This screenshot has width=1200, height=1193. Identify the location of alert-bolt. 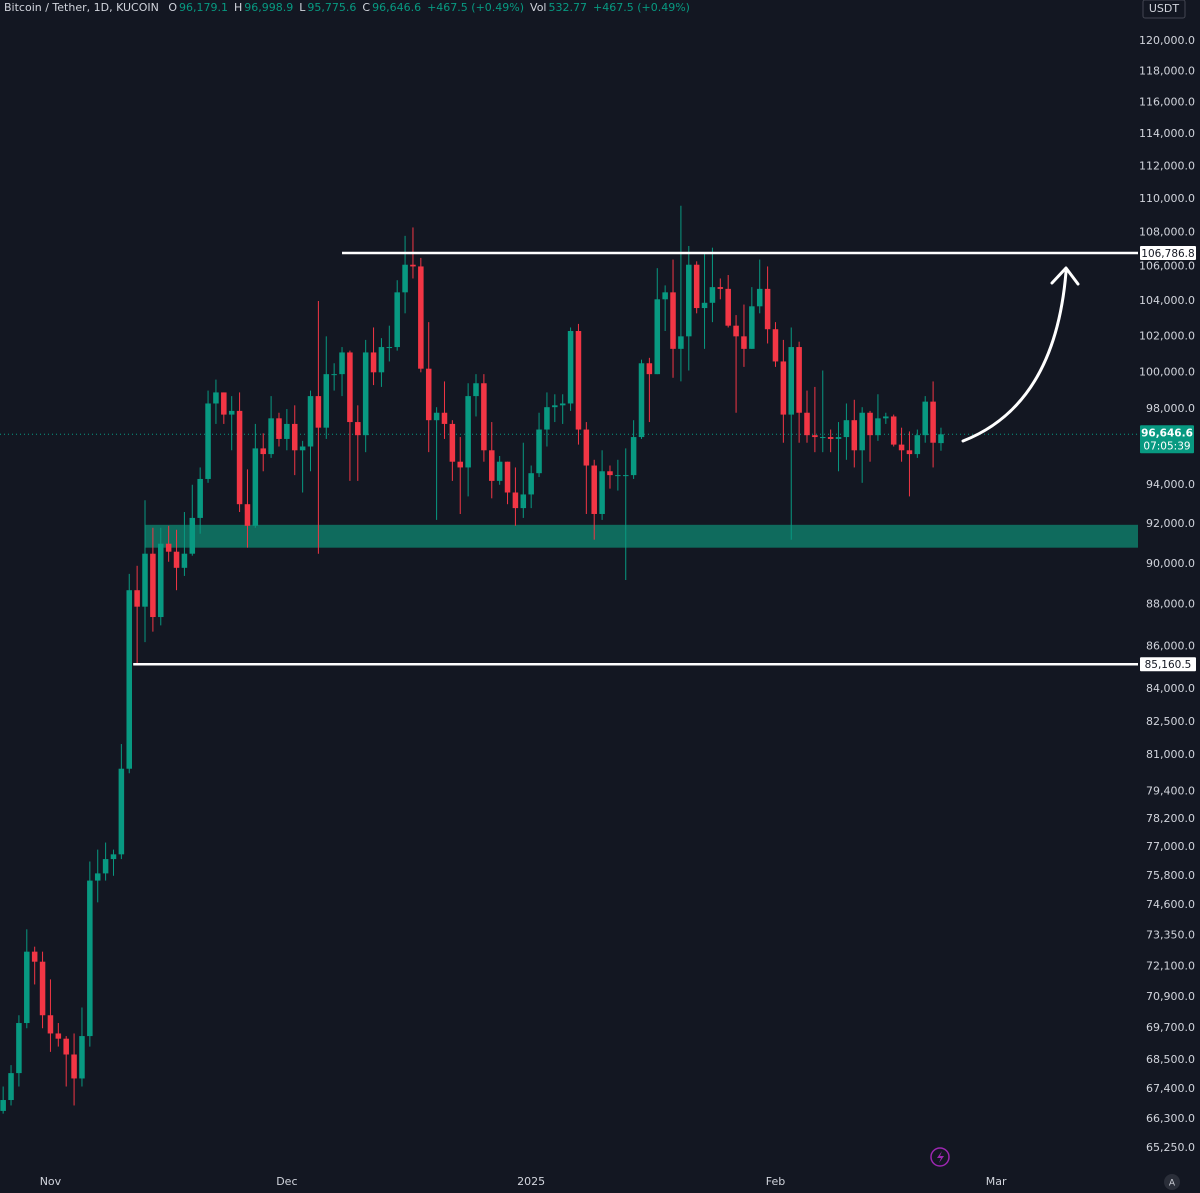
(940, 1157).